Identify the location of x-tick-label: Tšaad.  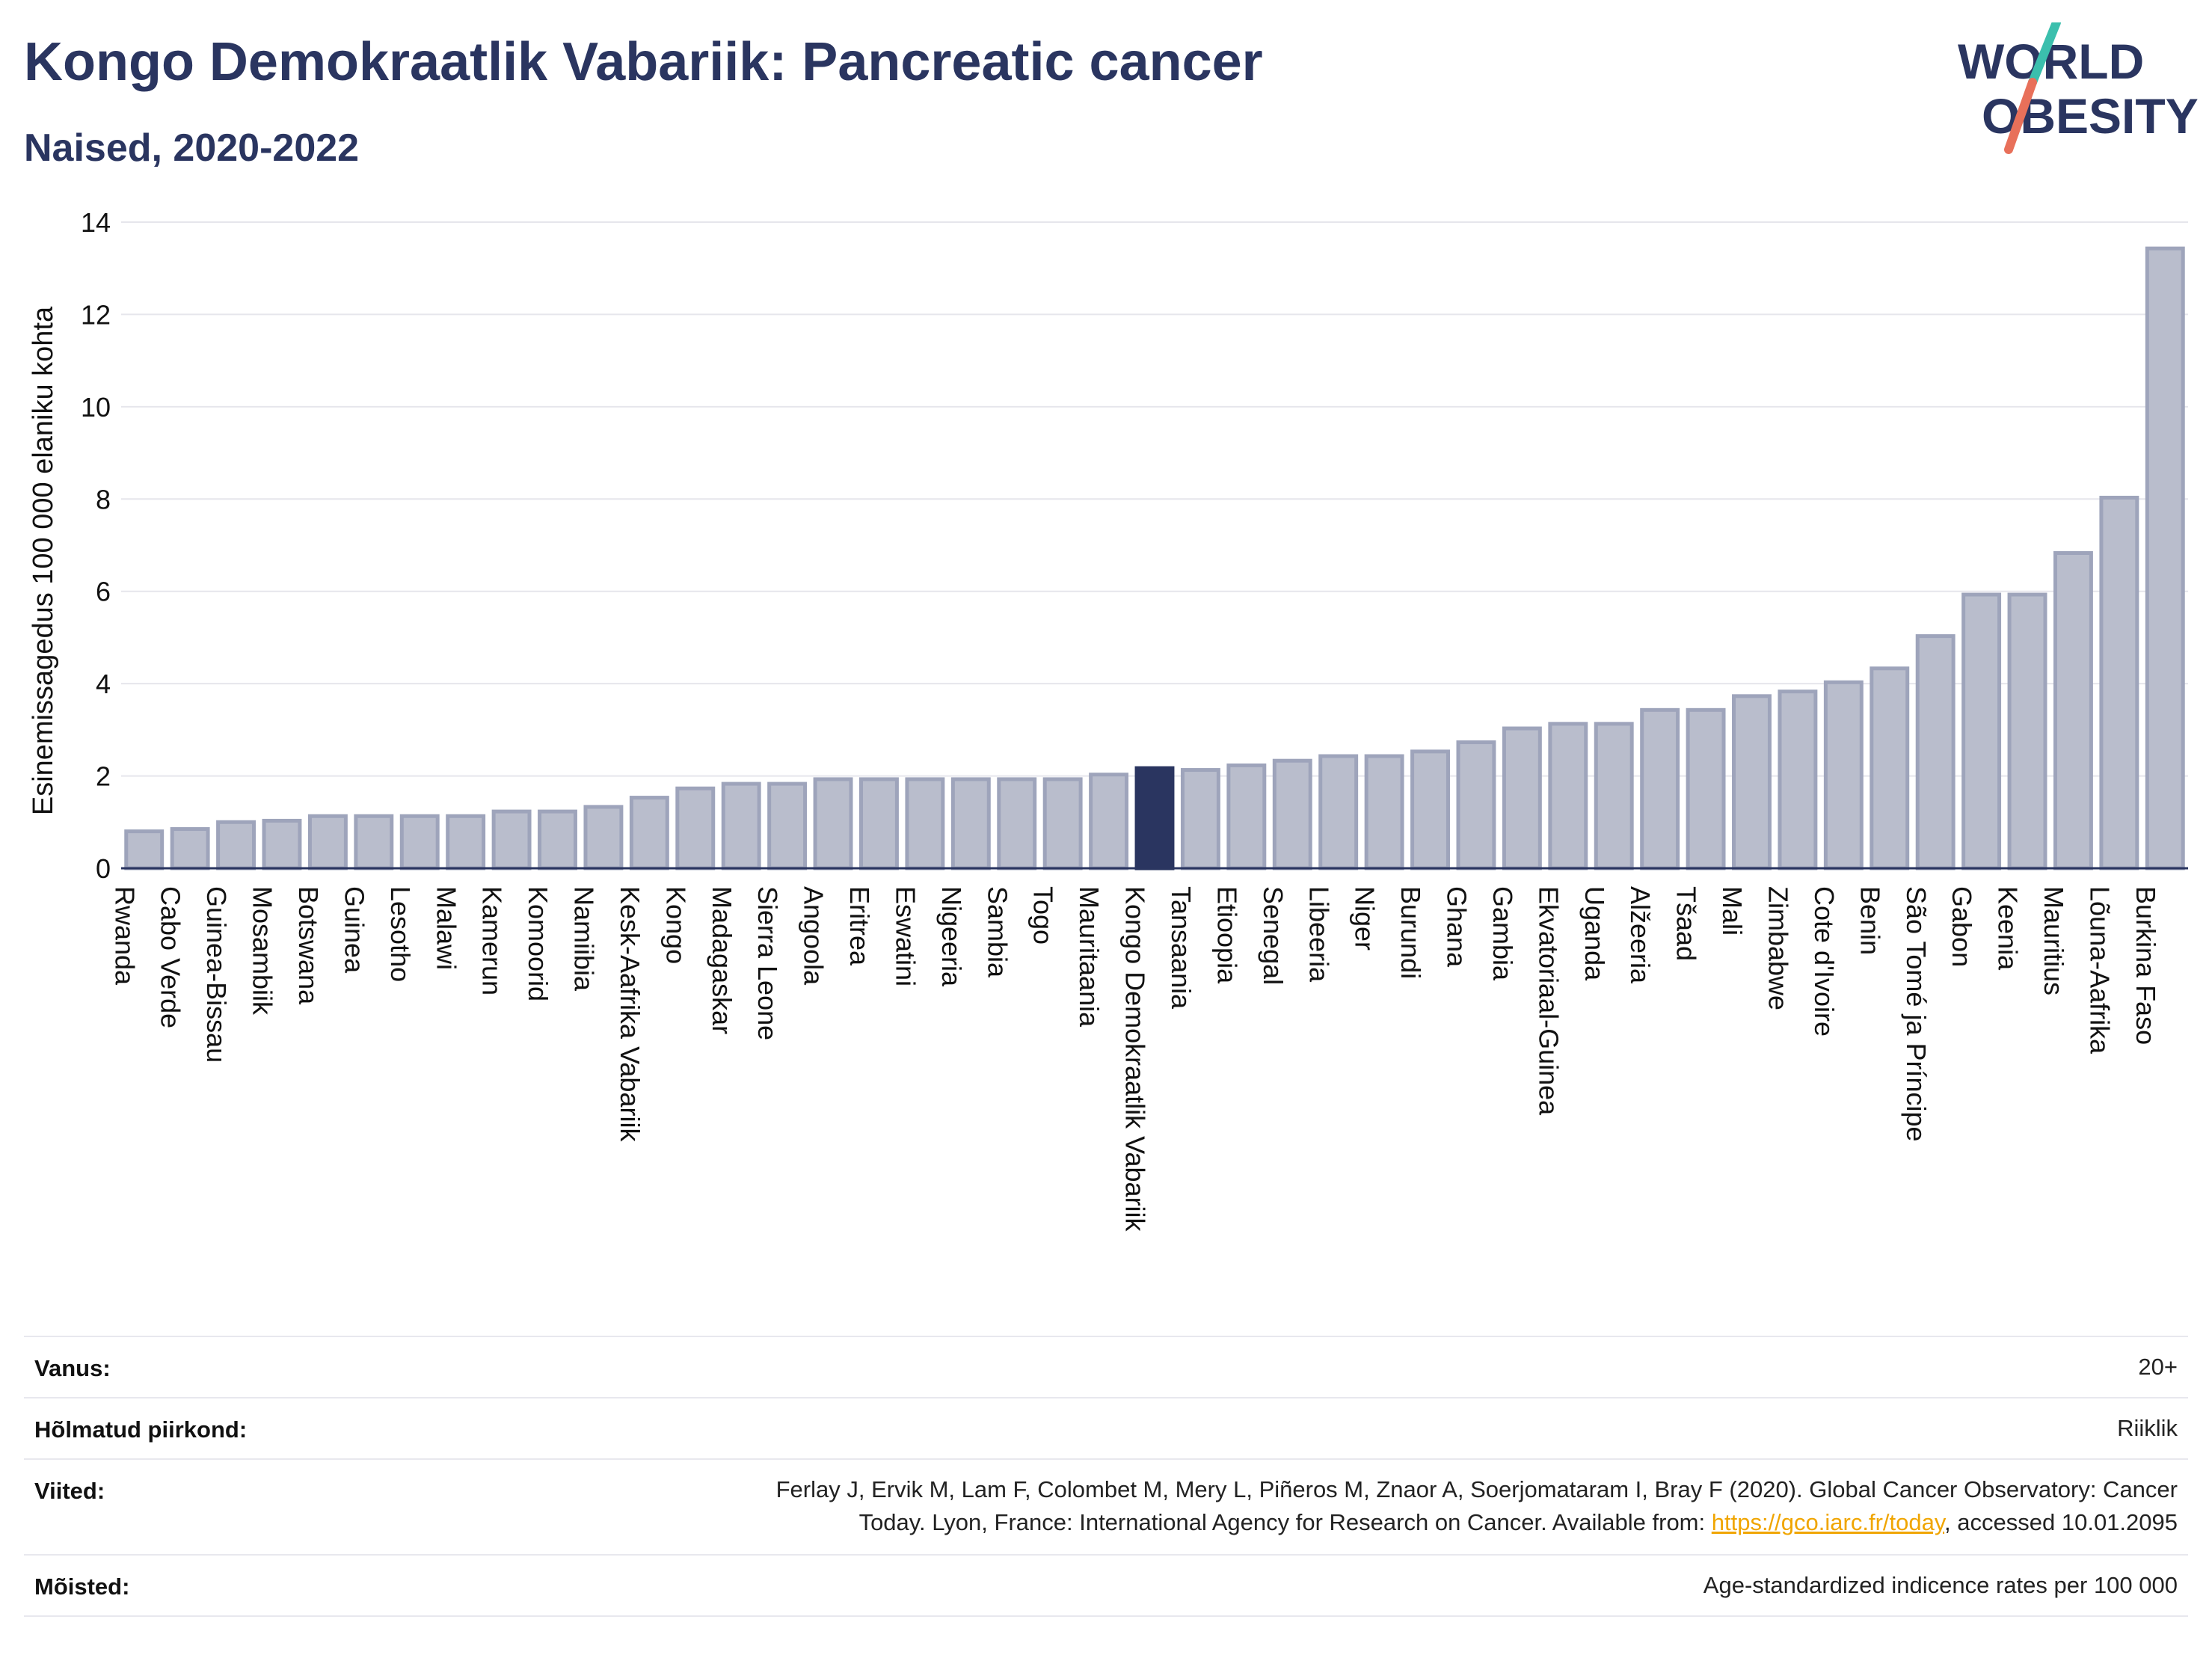
(1686, 923).